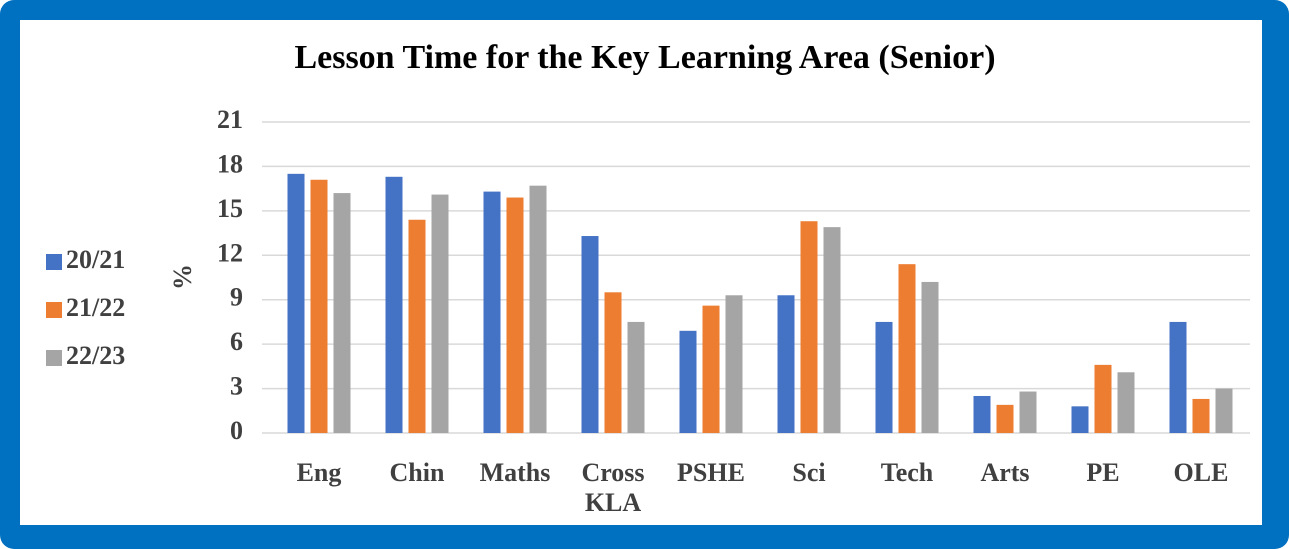 This screenshot has height=549, width=1289. What do you see at coordinates (236, 430) in the screenshot?
I see `y-tick-label: 0` at bounding box center [236, 430].